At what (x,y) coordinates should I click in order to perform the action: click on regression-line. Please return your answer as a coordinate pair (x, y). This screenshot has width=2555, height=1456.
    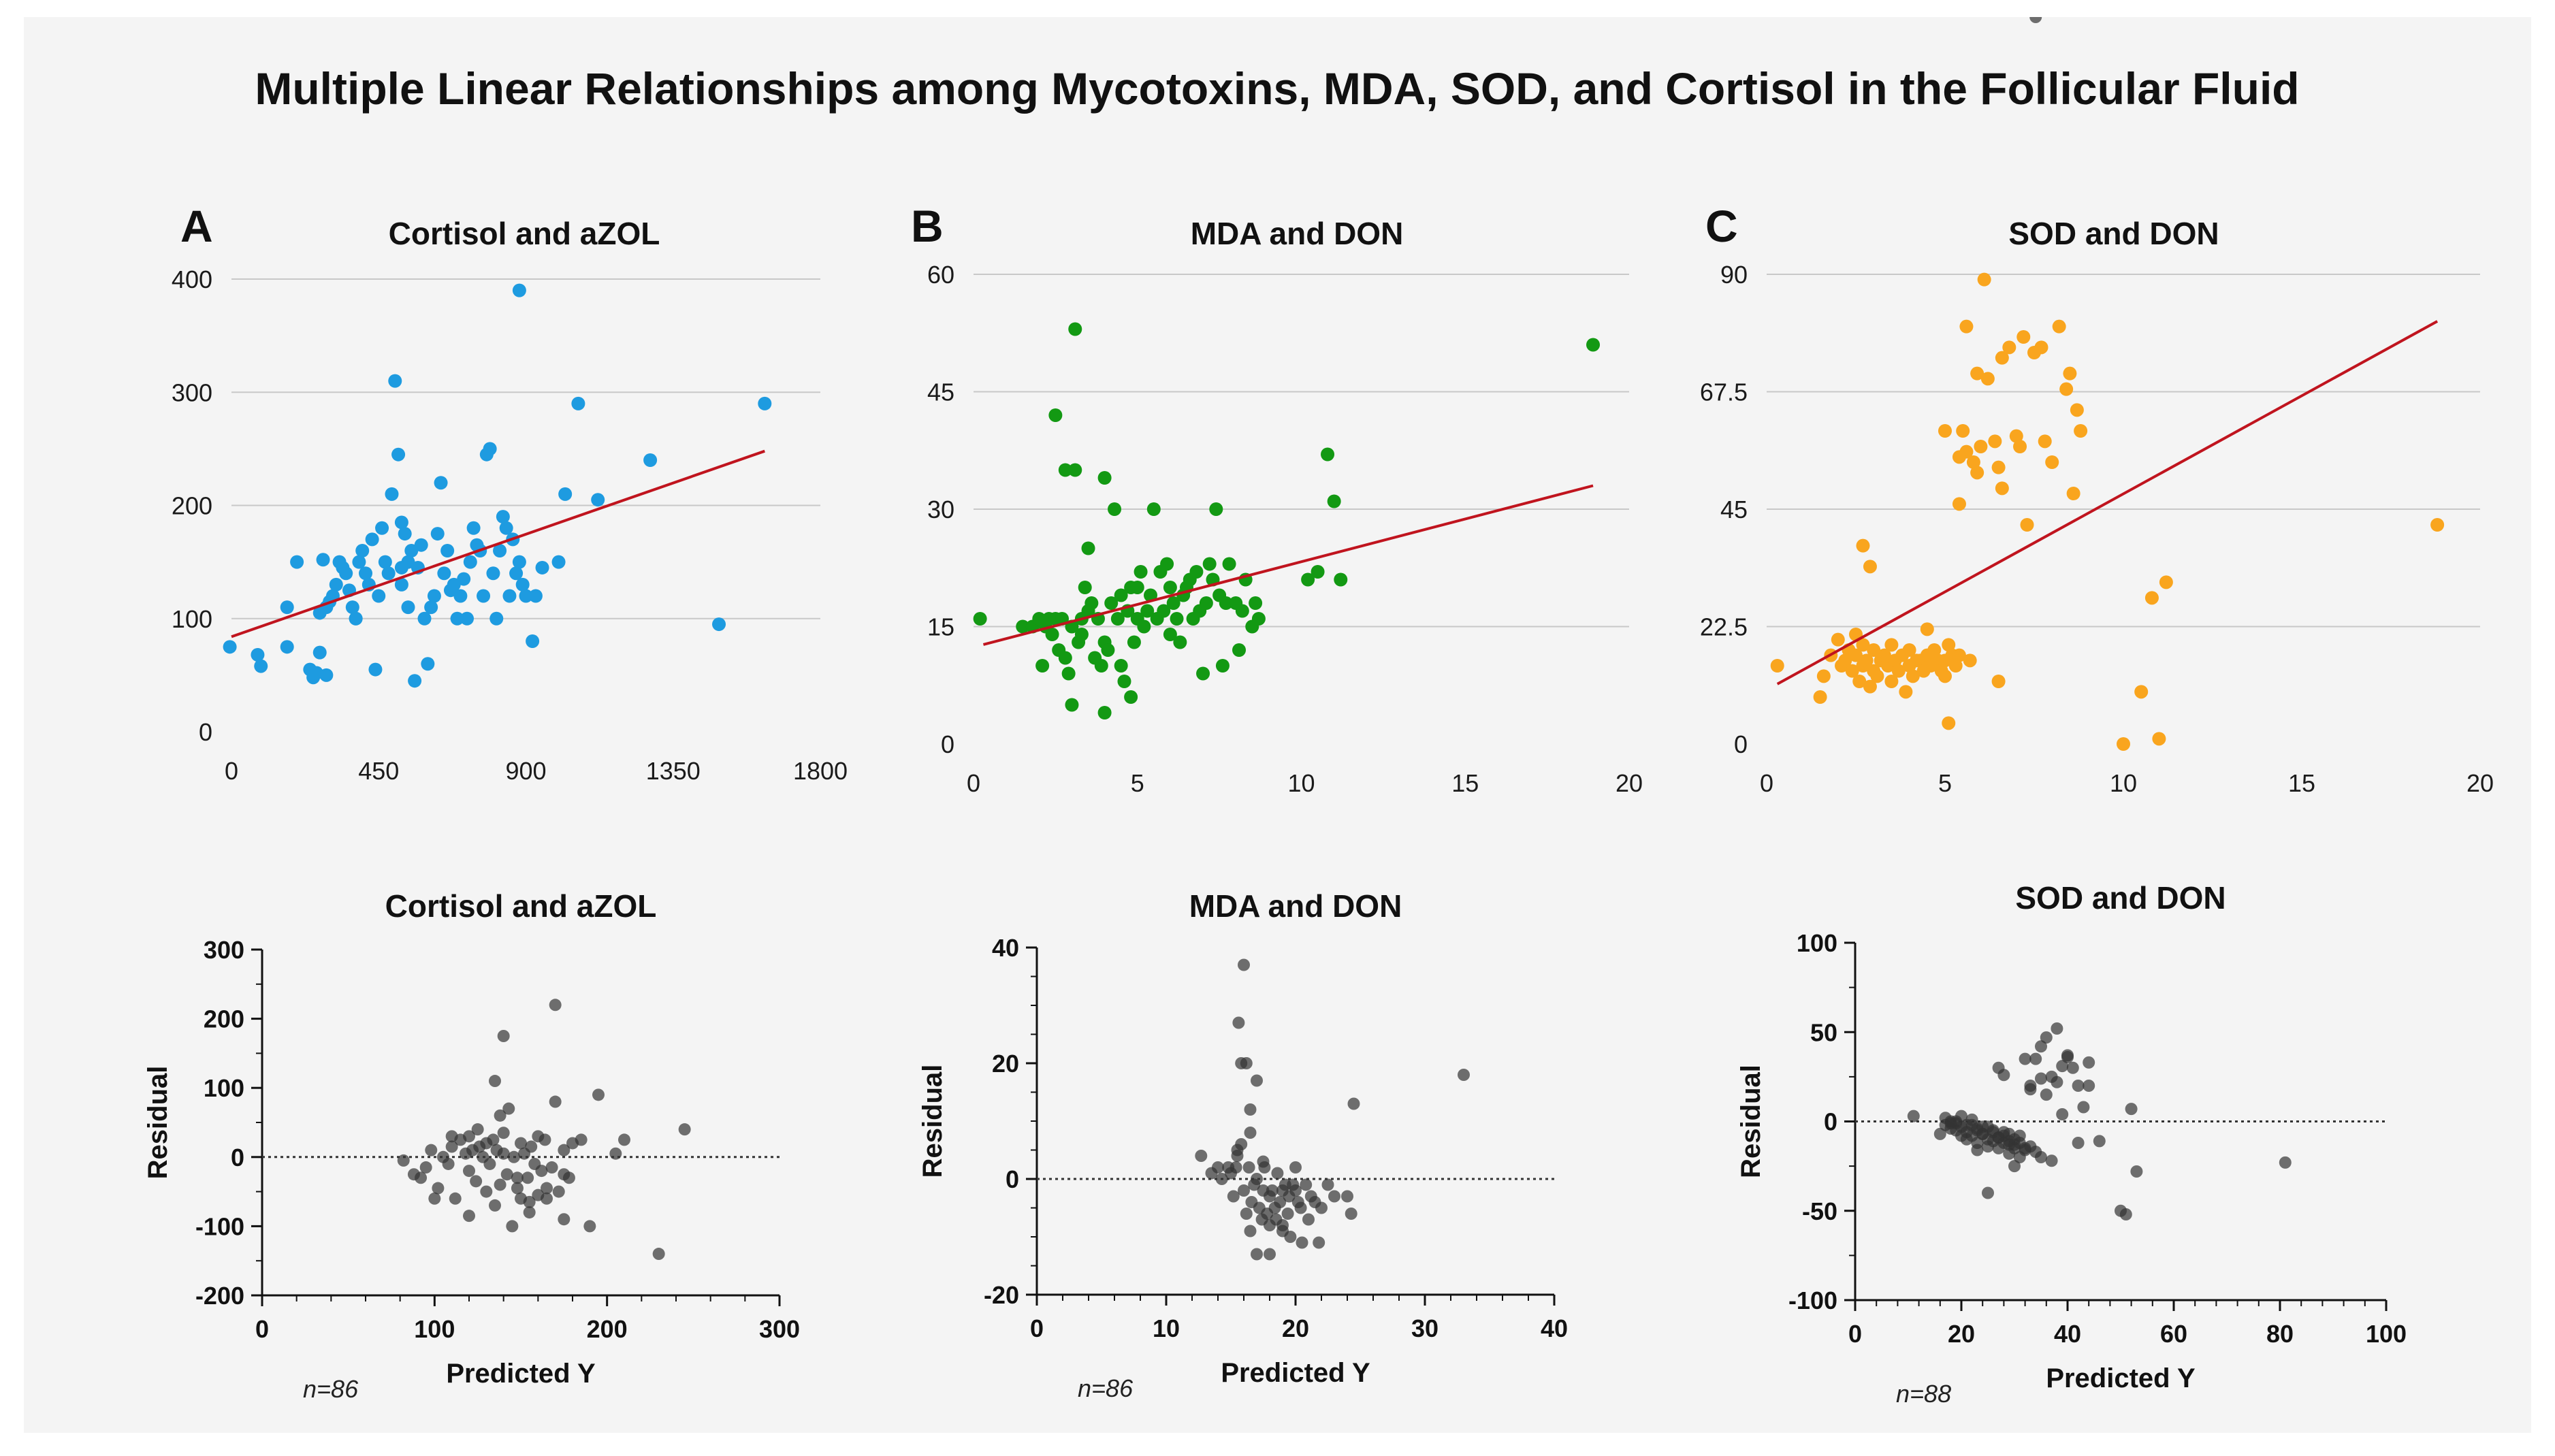
    Looking at the image, I should click on (498, 543).